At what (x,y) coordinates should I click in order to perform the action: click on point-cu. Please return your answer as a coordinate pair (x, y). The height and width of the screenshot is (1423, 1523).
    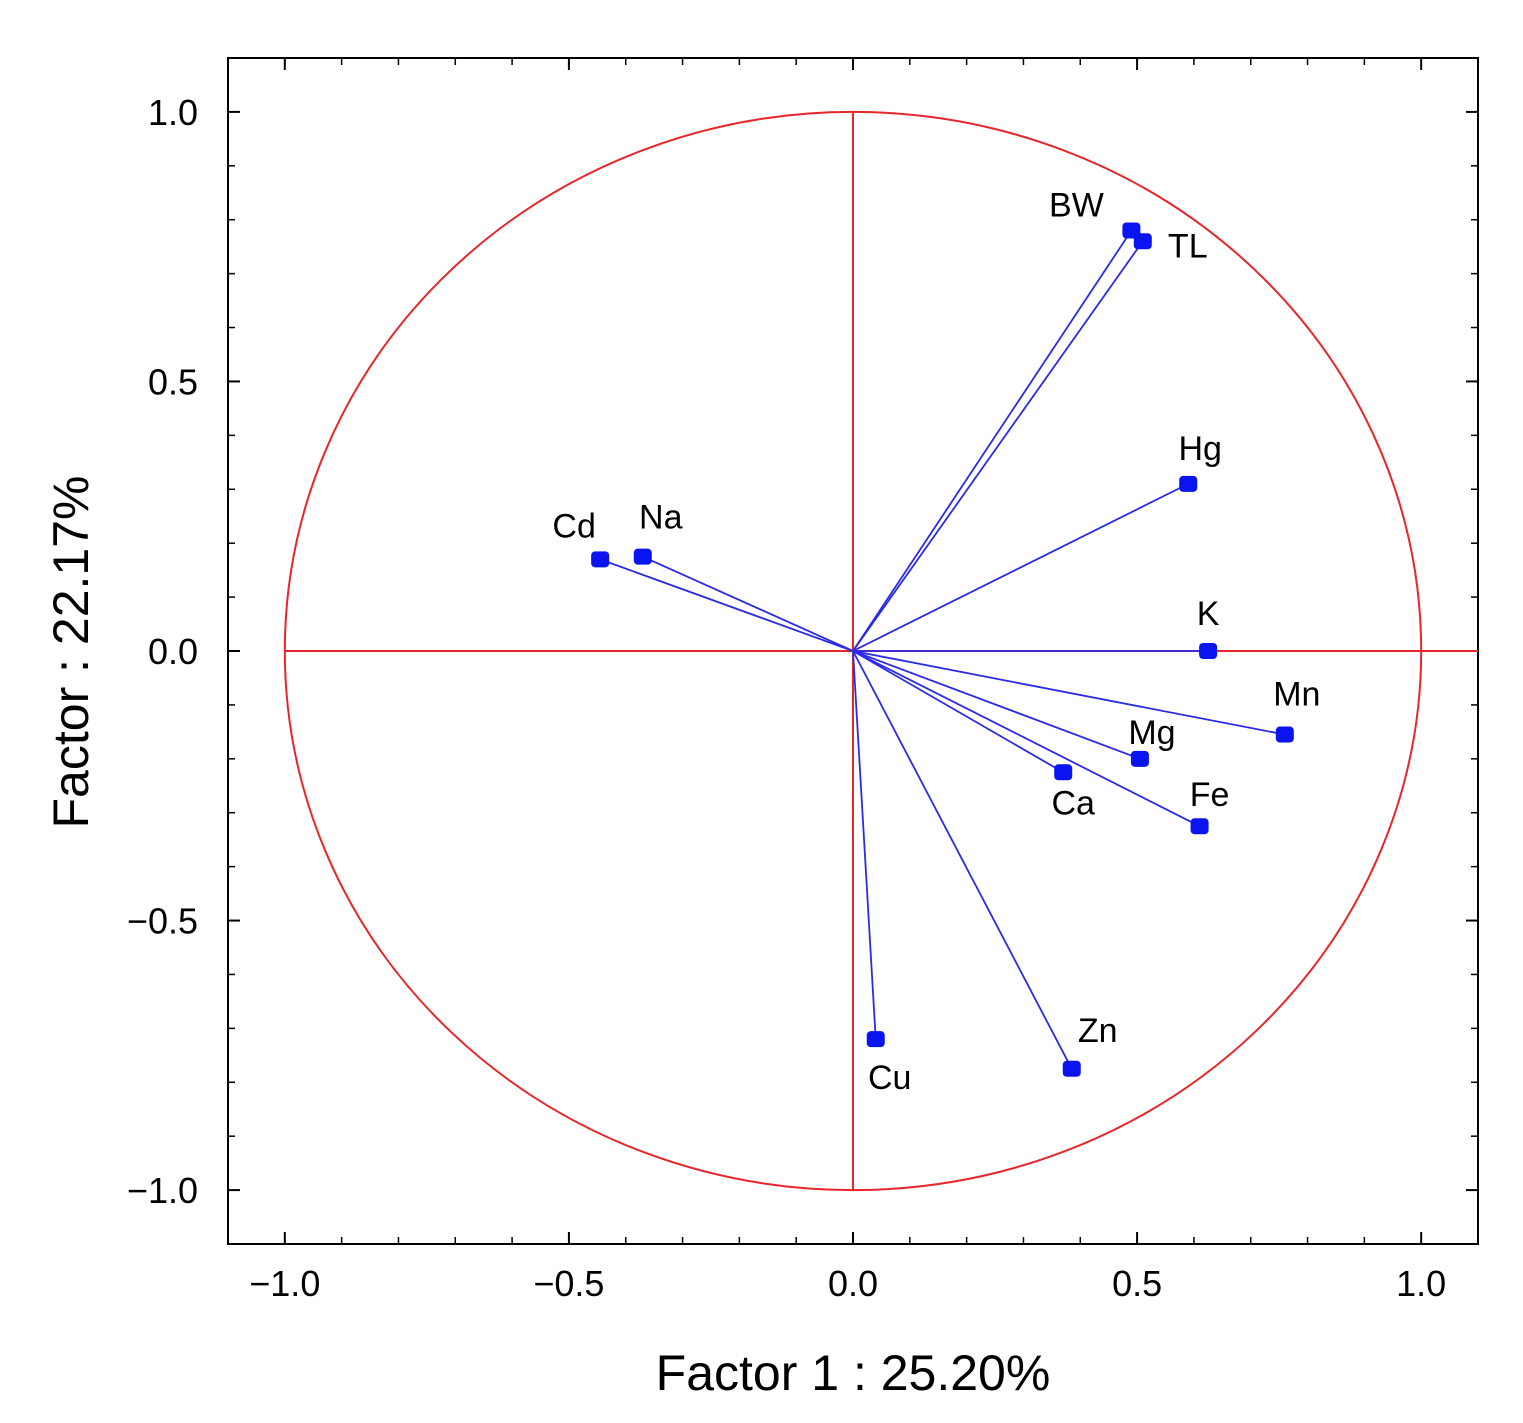
    Looking at the image, I should click on (875, 1039).